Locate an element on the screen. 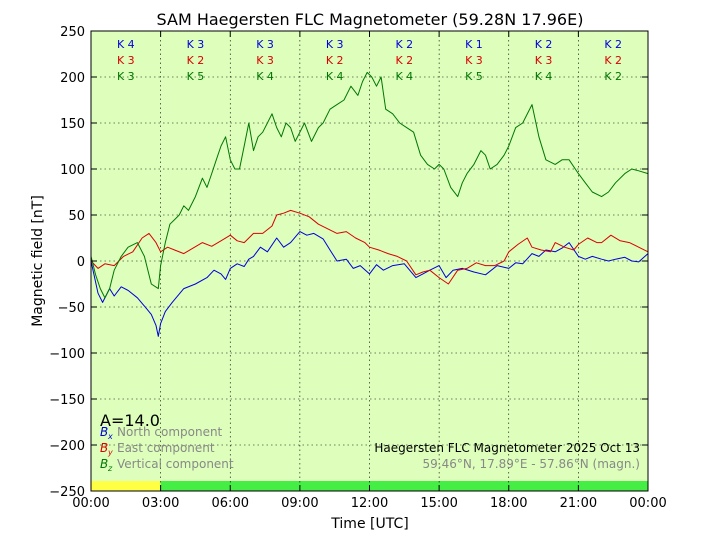 This screenshot has width=720, height=540. x-tick-label: 18:00 is located at coordinates (508, 503).